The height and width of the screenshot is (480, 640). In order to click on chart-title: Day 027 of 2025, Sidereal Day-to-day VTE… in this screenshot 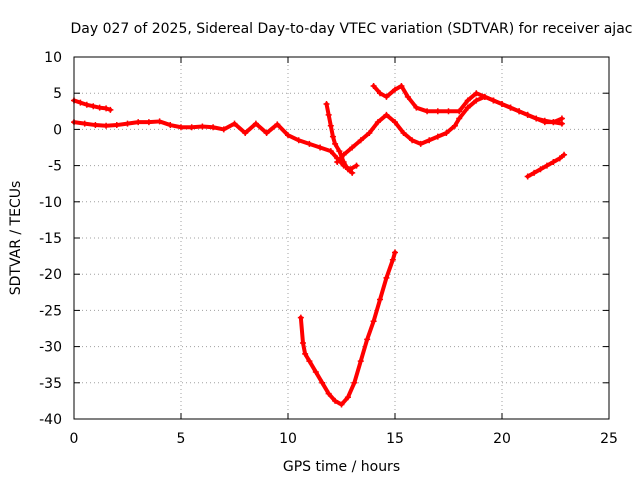, I will do `click(352, 29)`.